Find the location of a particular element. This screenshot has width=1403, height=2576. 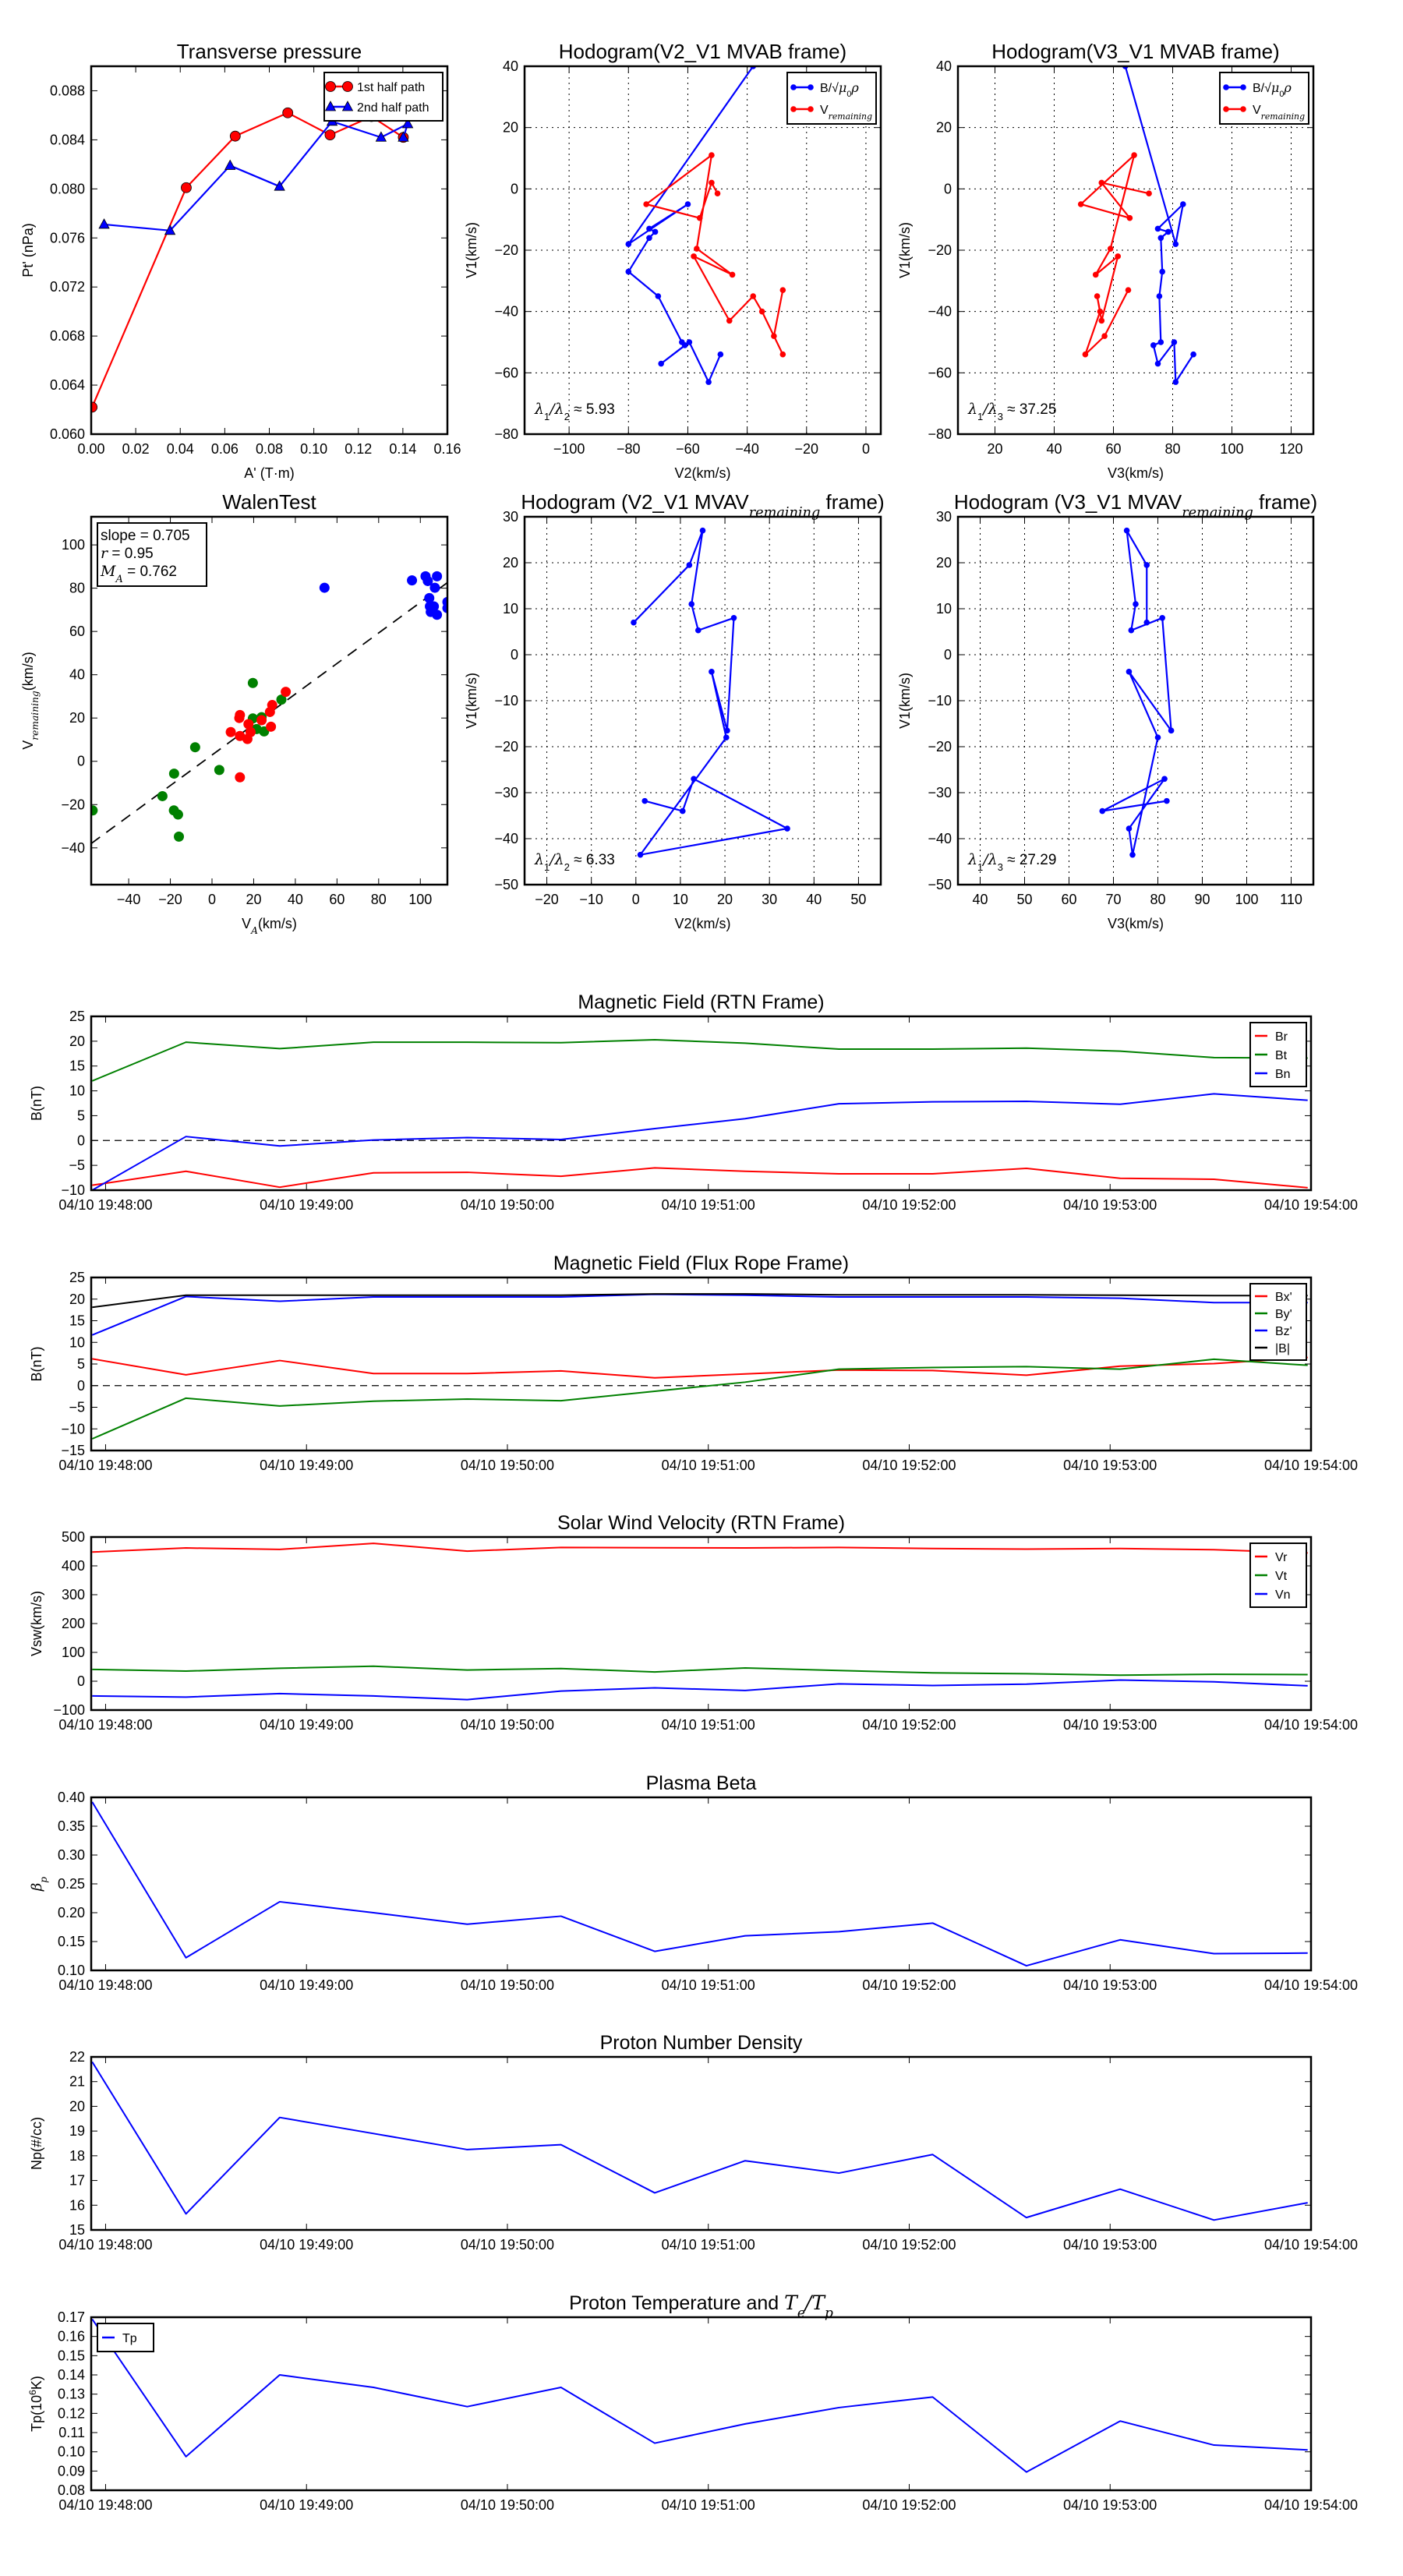

y-tick-label: 0.088 is located at coordinates (67, 90).